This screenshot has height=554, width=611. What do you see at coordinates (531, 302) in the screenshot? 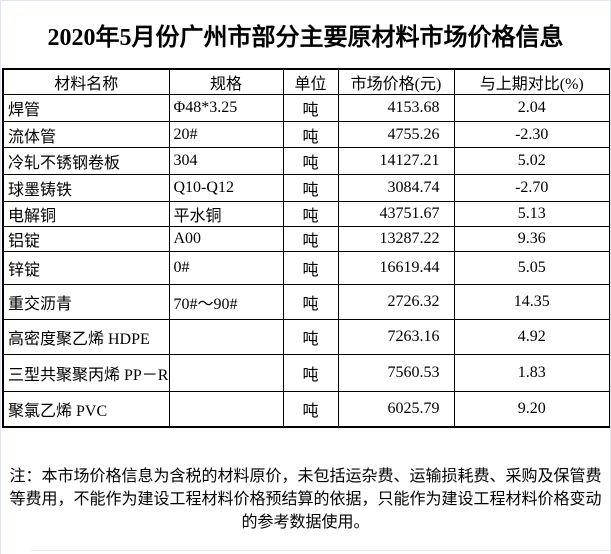
I see `change-cell: 14.35` at bounding box center [531, 302].